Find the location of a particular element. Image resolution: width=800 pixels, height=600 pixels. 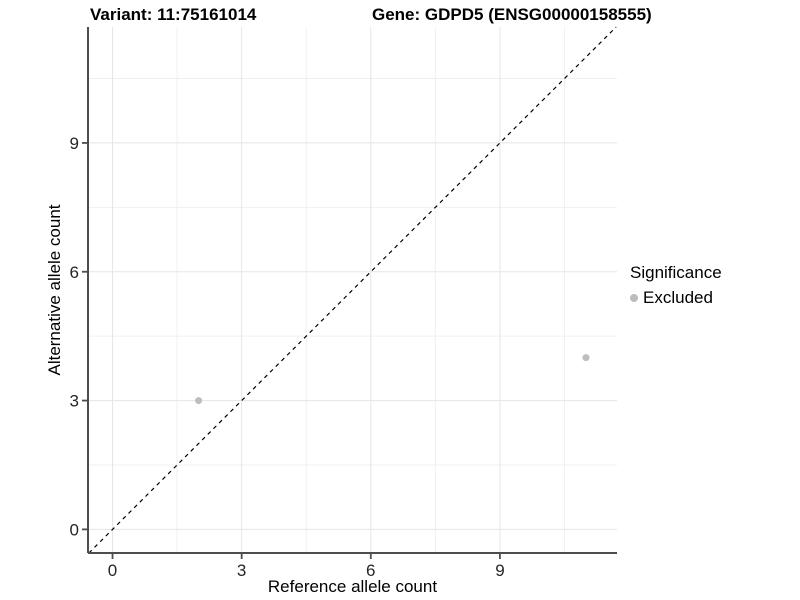

legend-entry-label: Excluded is located at coordinates (678, 297).